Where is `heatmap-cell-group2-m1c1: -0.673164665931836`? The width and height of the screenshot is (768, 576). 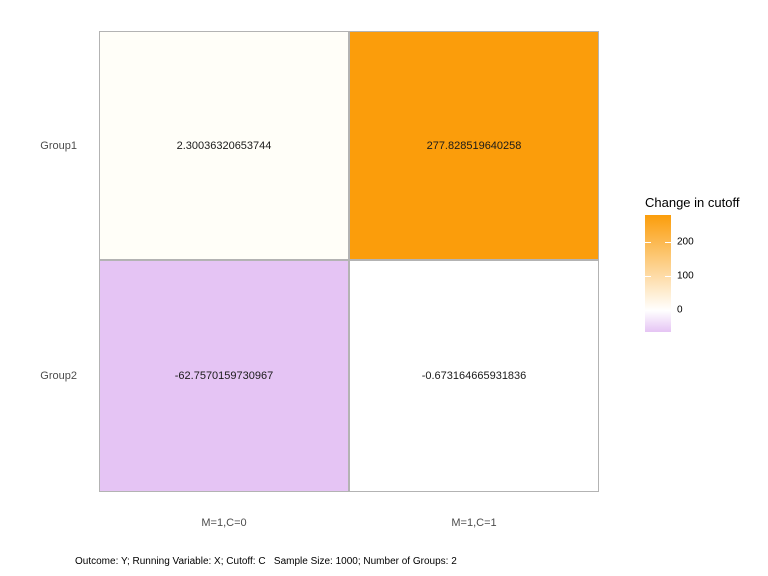 heatmap-cell-group2-m1c1: -0.673164665931836 is located at coordinates (474, 376).